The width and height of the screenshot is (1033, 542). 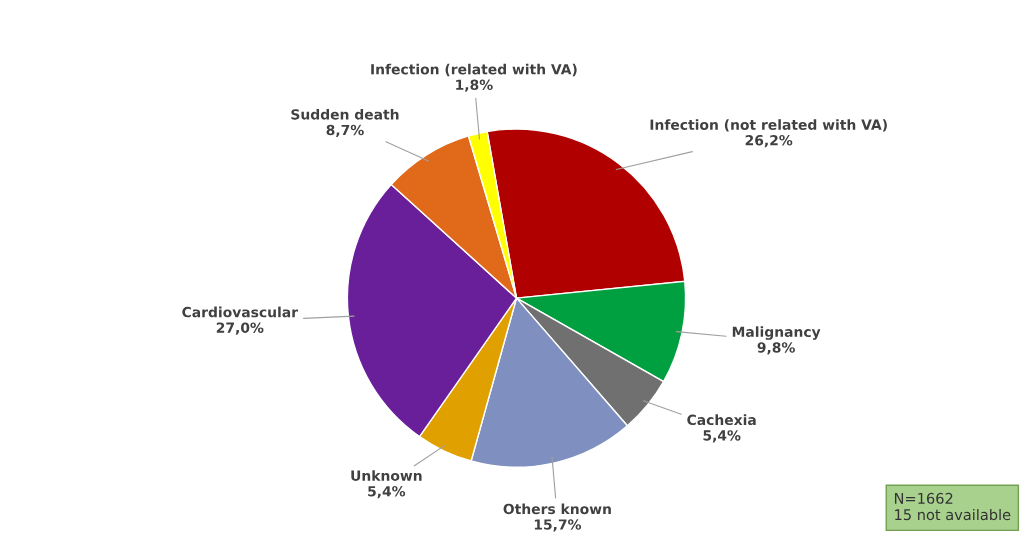 What do you see at coordinates (558, 525) in the screenshot?
I see `data-label: 15,7%` at bounding box center [558, 525].